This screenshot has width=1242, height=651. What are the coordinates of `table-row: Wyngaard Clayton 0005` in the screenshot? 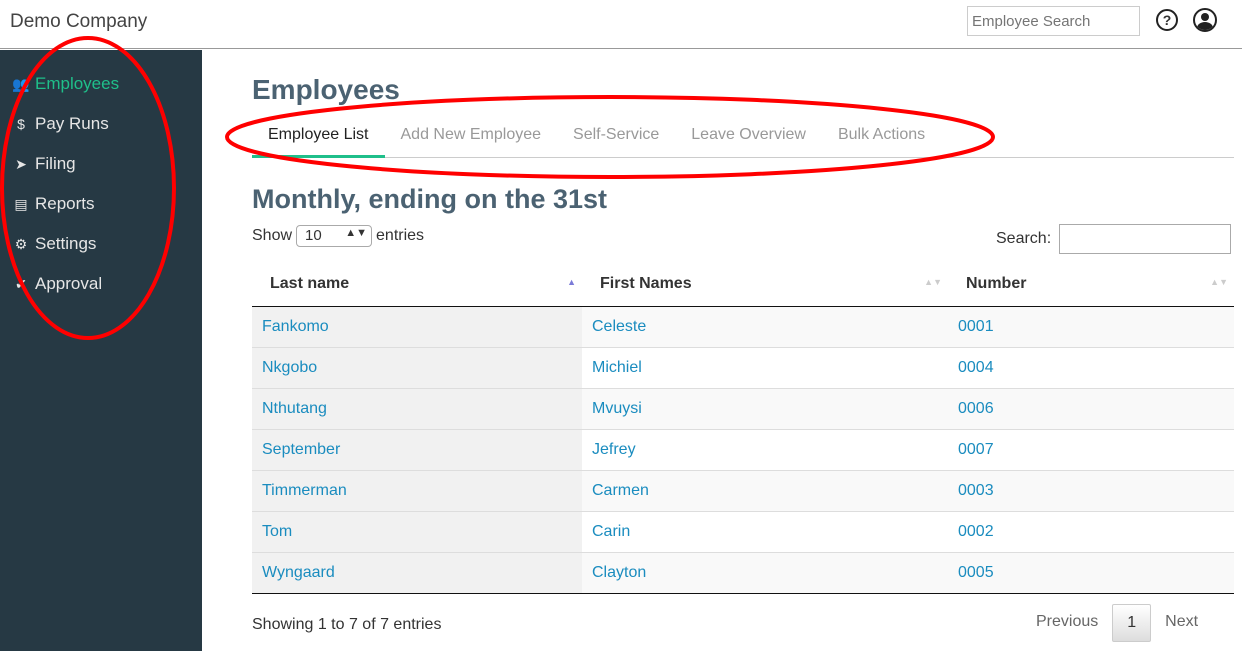 It's located at (743, 572).